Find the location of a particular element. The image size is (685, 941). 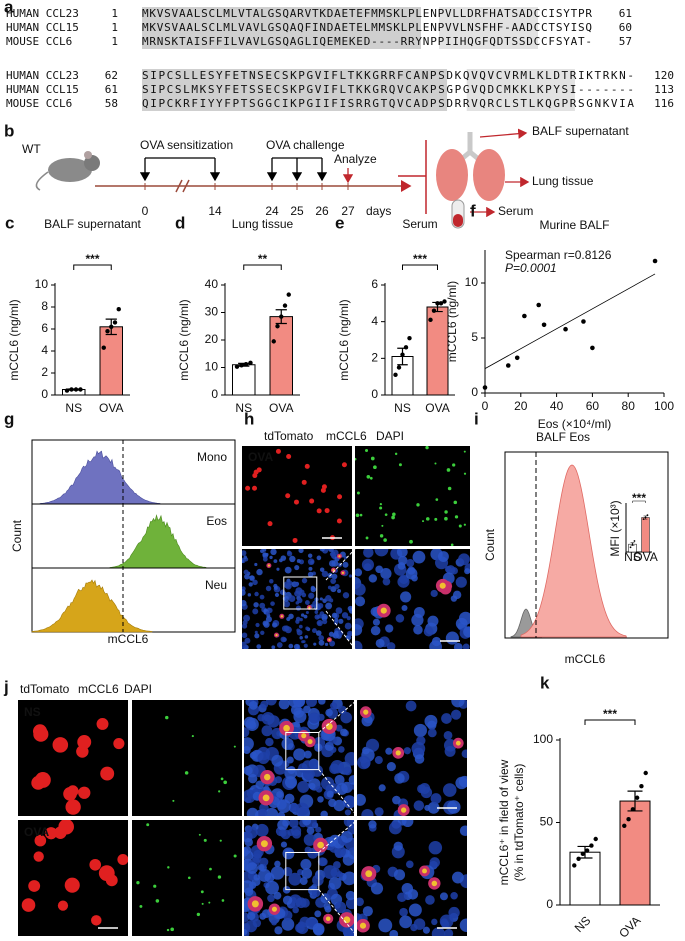

histogram is located at coordinates (92, 606).